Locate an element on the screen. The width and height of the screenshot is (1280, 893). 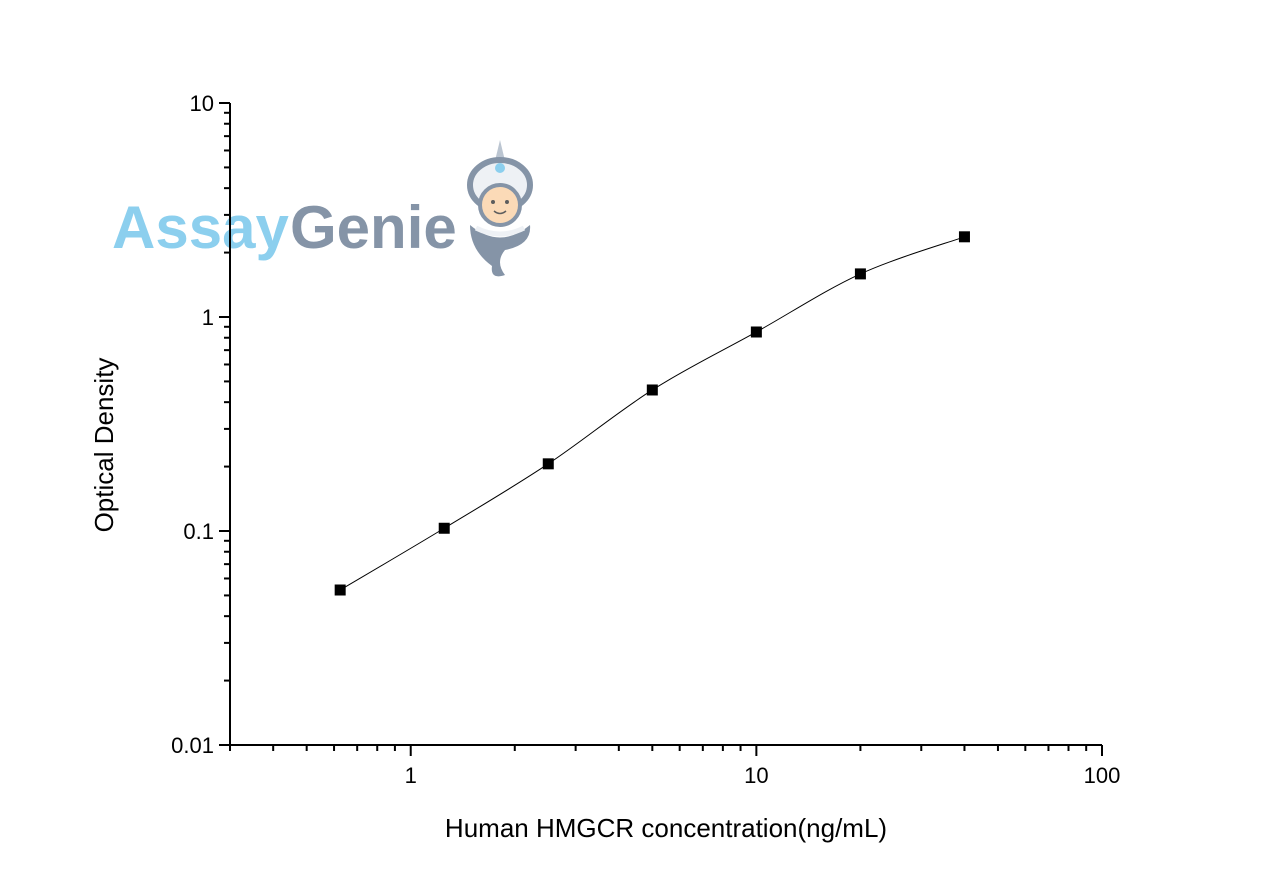
x-tick-label: 1 is located at coordinates (411, 775).